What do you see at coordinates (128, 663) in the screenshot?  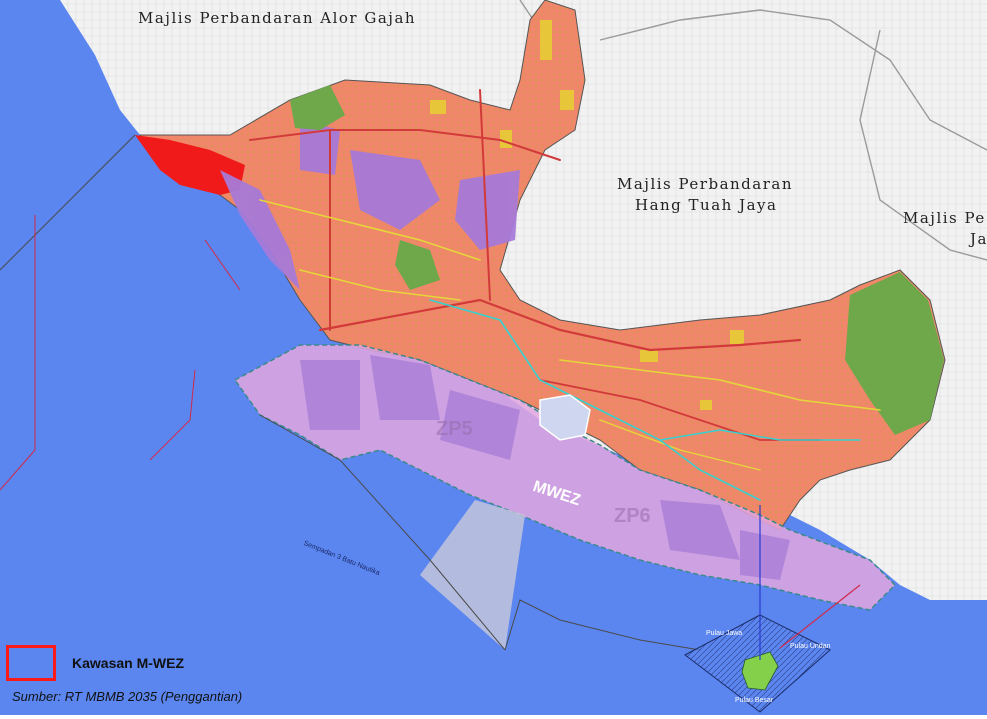 I see `legend-mwez-label: Kawasan M-WEZ` at bounding box center [128, 663].